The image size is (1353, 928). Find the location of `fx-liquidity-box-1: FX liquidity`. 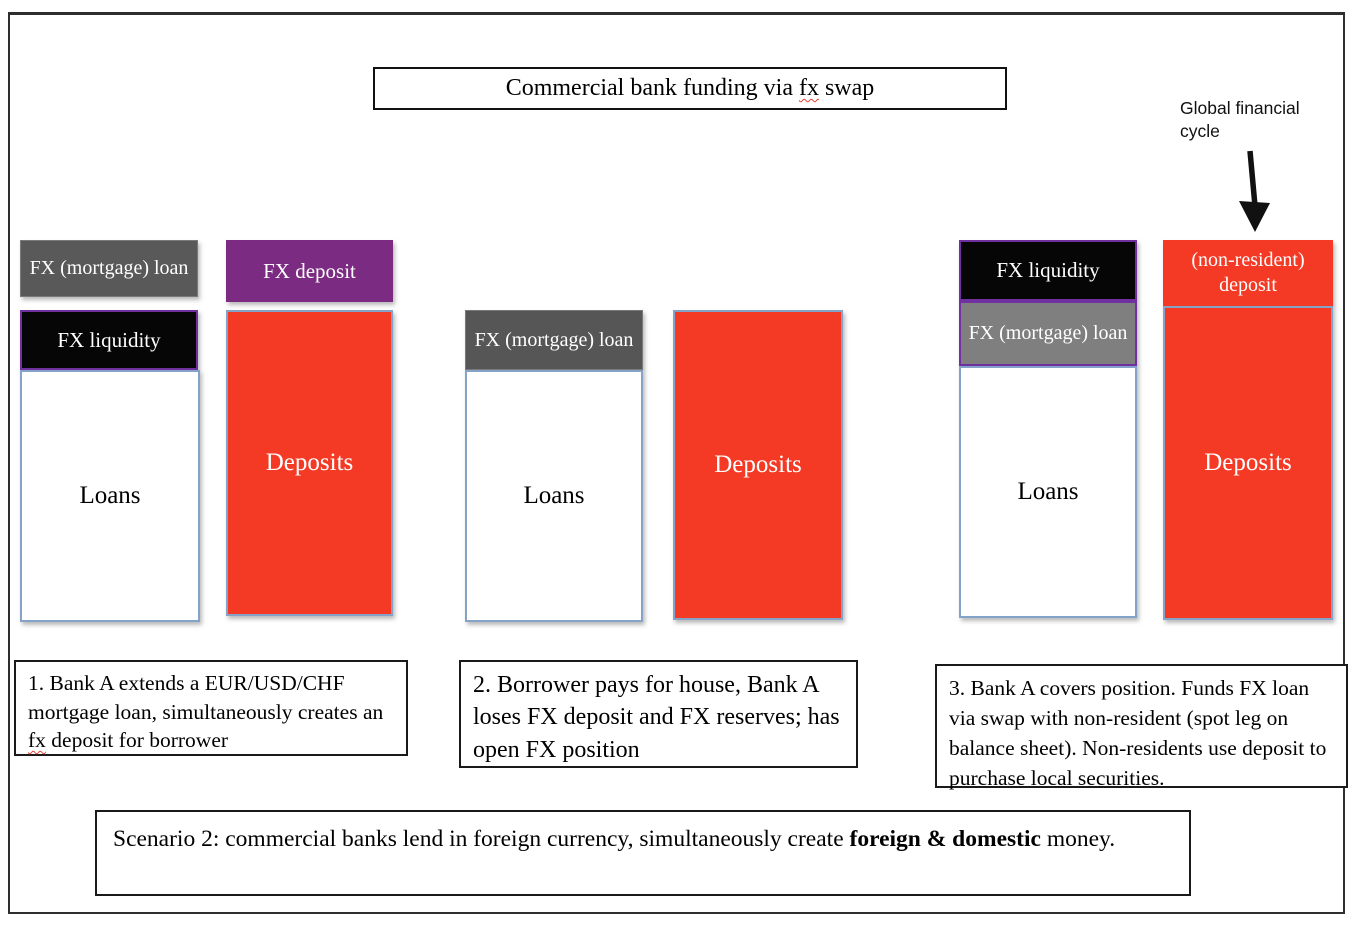

fx-liquidity-box-1: FX liquidity is located at coordinates (109, 340).